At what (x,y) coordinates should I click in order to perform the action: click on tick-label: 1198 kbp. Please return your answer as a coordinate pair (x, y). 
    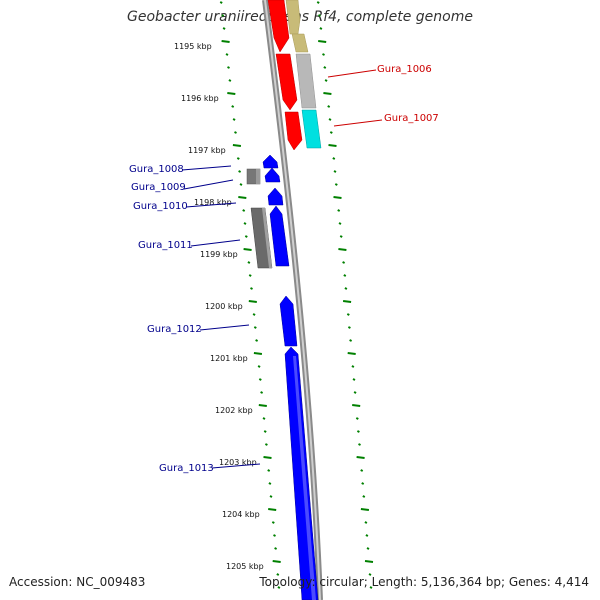
    Looking at the image, I should click on (213, 202).